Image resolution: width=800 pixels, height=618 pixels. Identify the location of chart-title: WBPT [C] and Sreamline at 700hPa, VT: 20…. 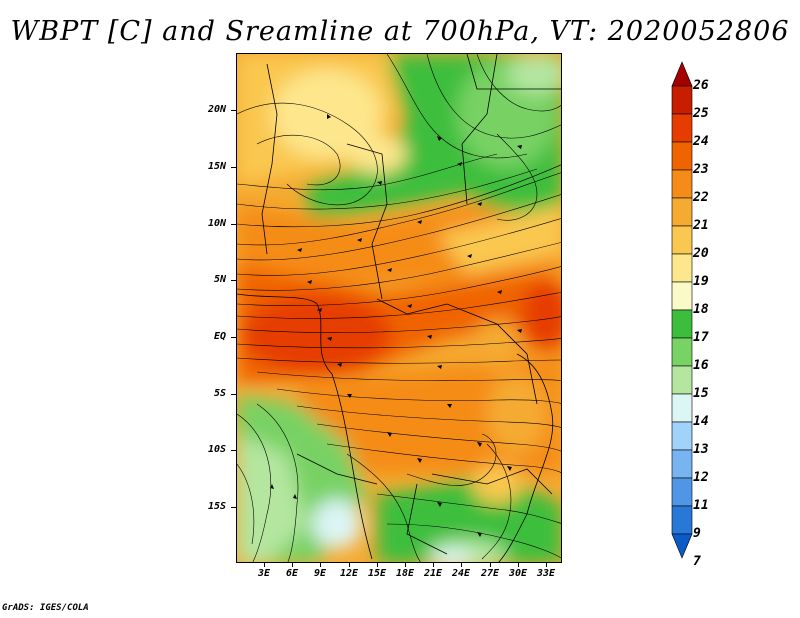
(400, 31).